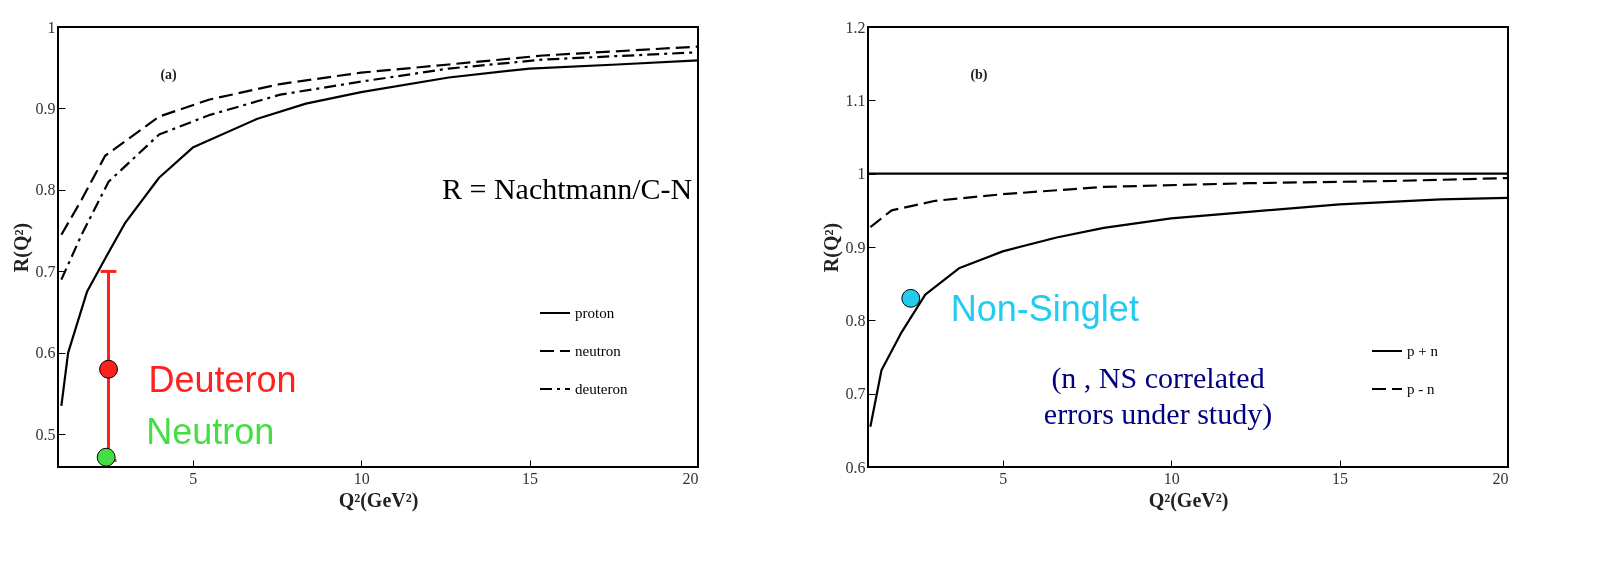 Image resolution: width=1599 pixels, height=563 pixels. What do you see at coordinates (595, 313) in the screenshot?
I see `legend-label: proton` at bounding box center [595, 313].